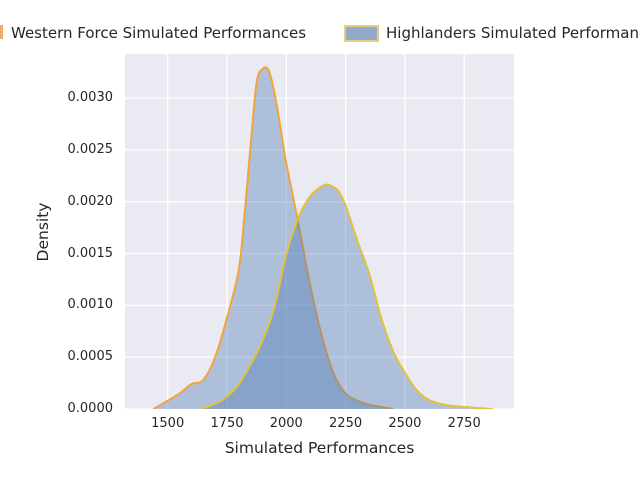 Image resolution: width=640 pixels, height=480 pixels. What do you see at coordinates (90, 149) in the screenshot?
I see `y-tick-label: 0.0025` at bounding box center [90, 149].